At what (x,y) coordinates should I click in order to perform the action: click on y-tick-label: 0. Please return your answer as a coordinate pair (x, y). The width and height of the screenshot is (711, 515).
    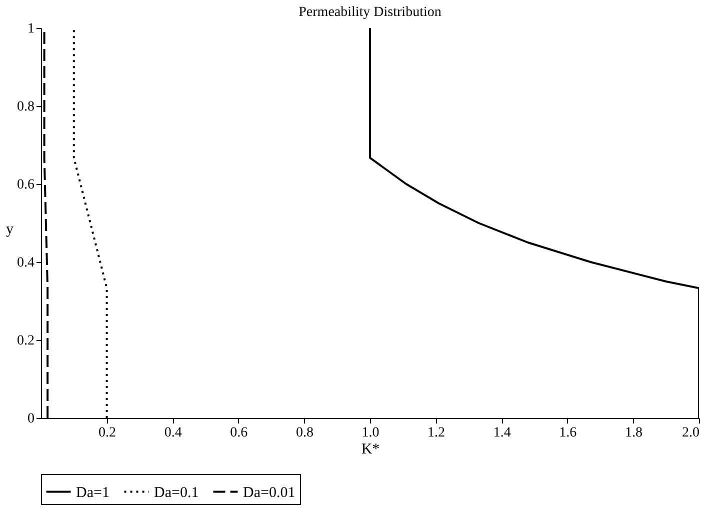
    Looking at the image, I should click on (31, 419).